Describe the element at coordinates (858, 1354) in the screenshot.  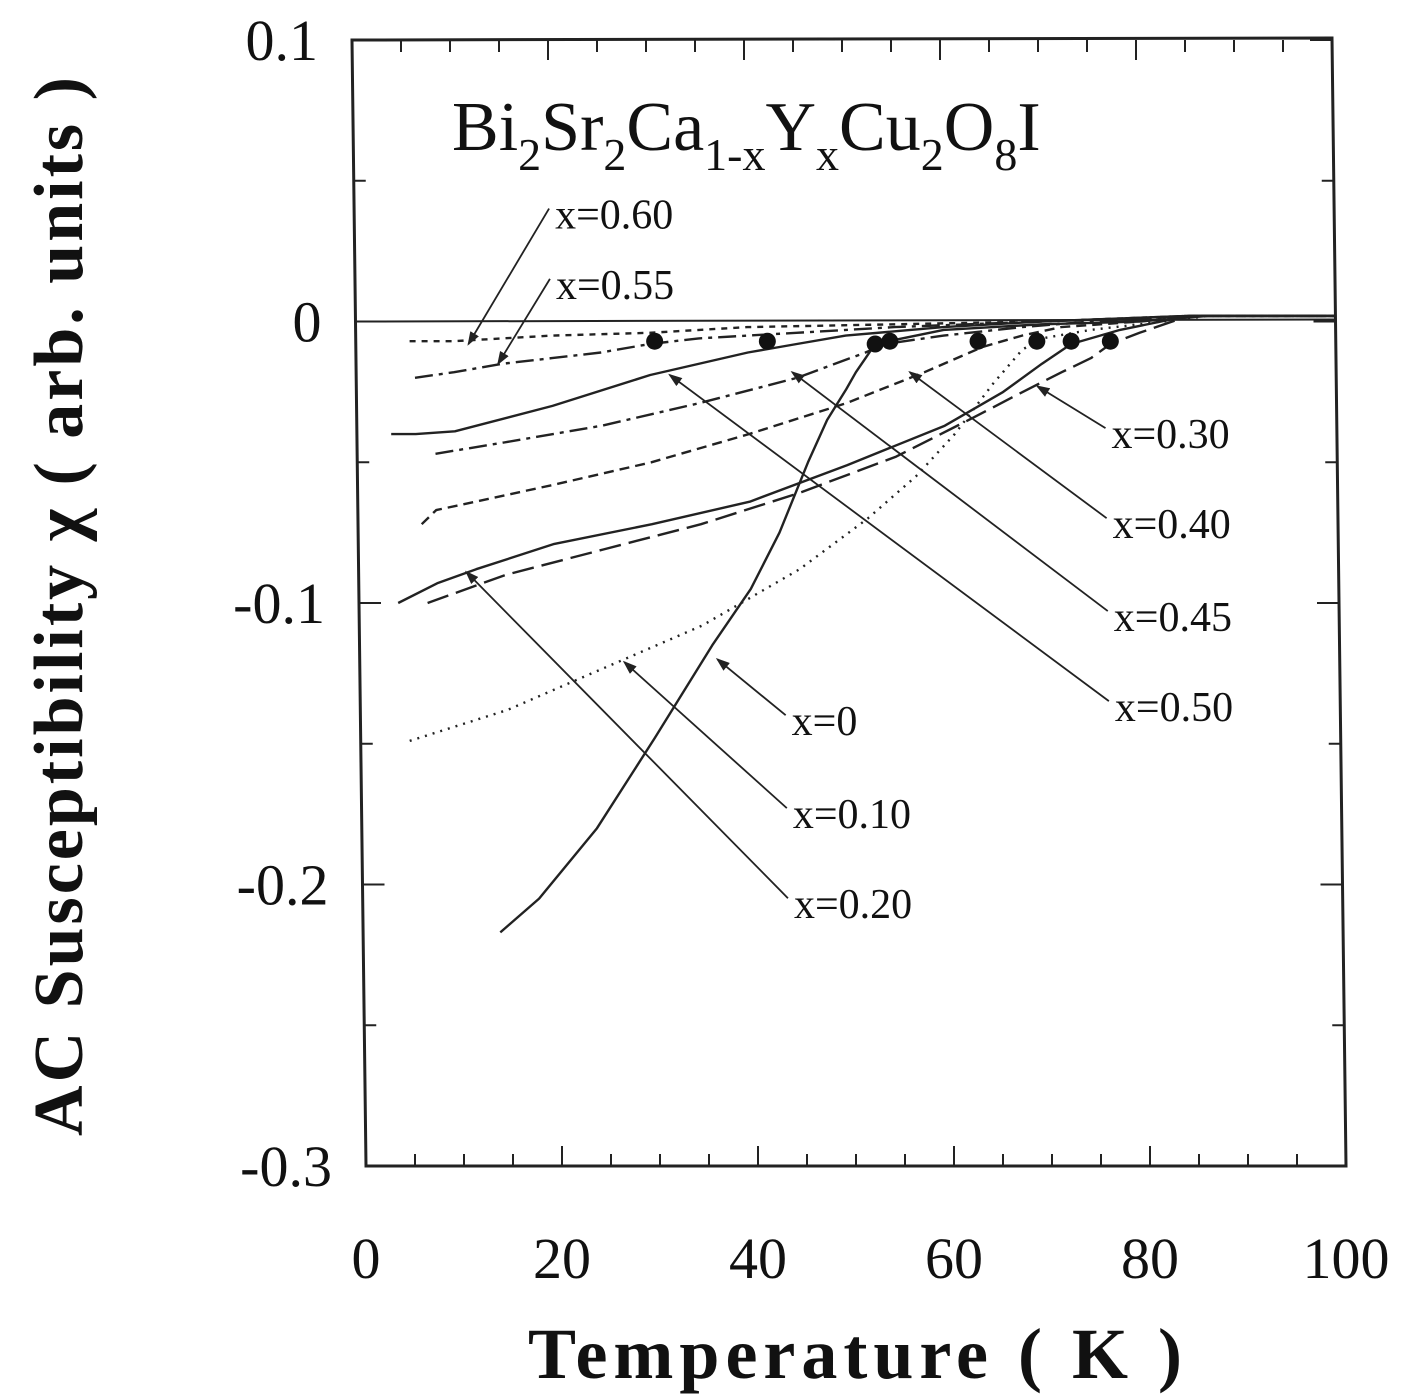
I see `x-axis-title: Temperature ( K )` at that location.